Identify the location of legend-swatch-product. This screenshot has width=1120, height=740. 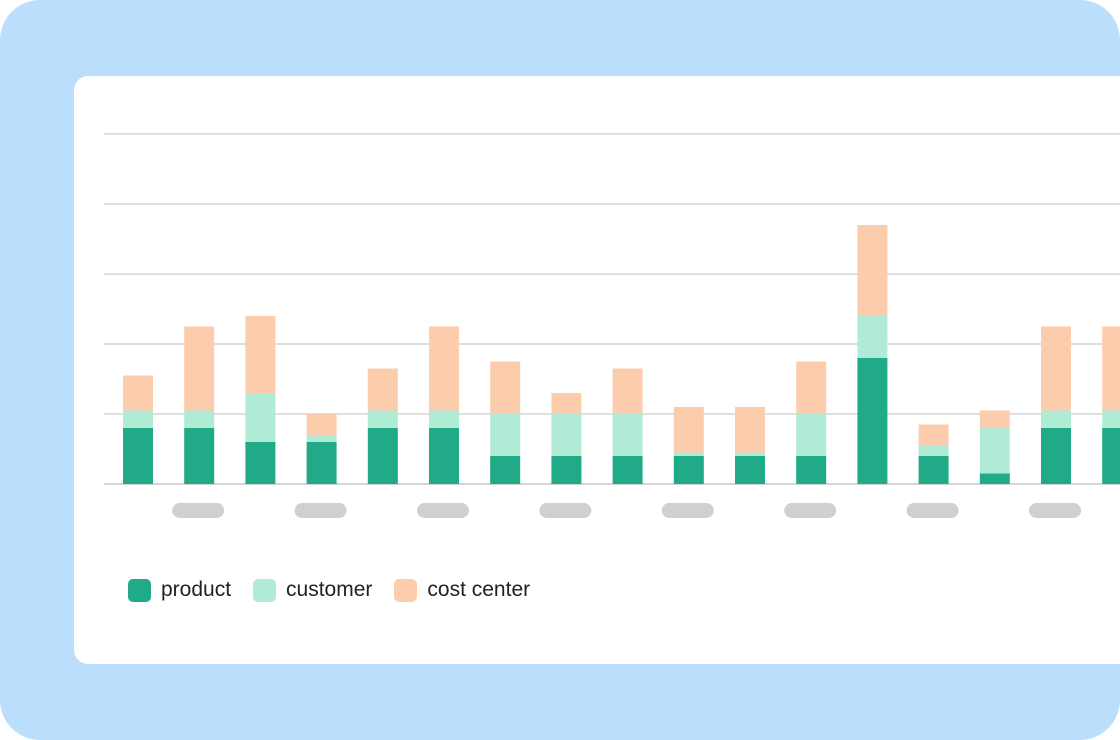
(139, 590).